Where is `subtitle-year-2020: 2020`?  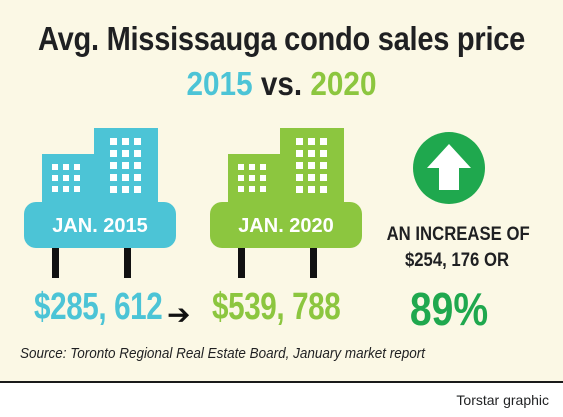
subtitle-year-2020: 2020 is located at coordinates (343, 83).